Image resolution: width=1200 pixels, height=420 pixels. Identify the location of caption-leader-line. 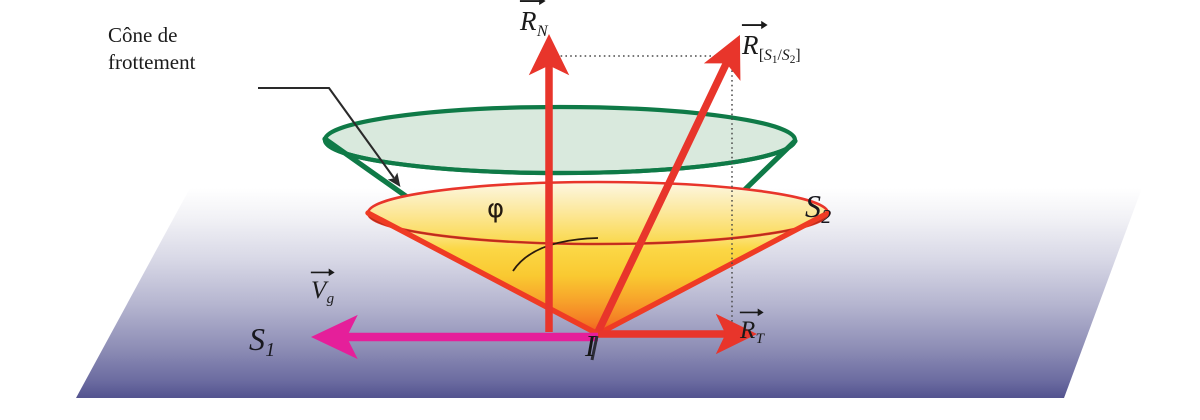
(329, 136).